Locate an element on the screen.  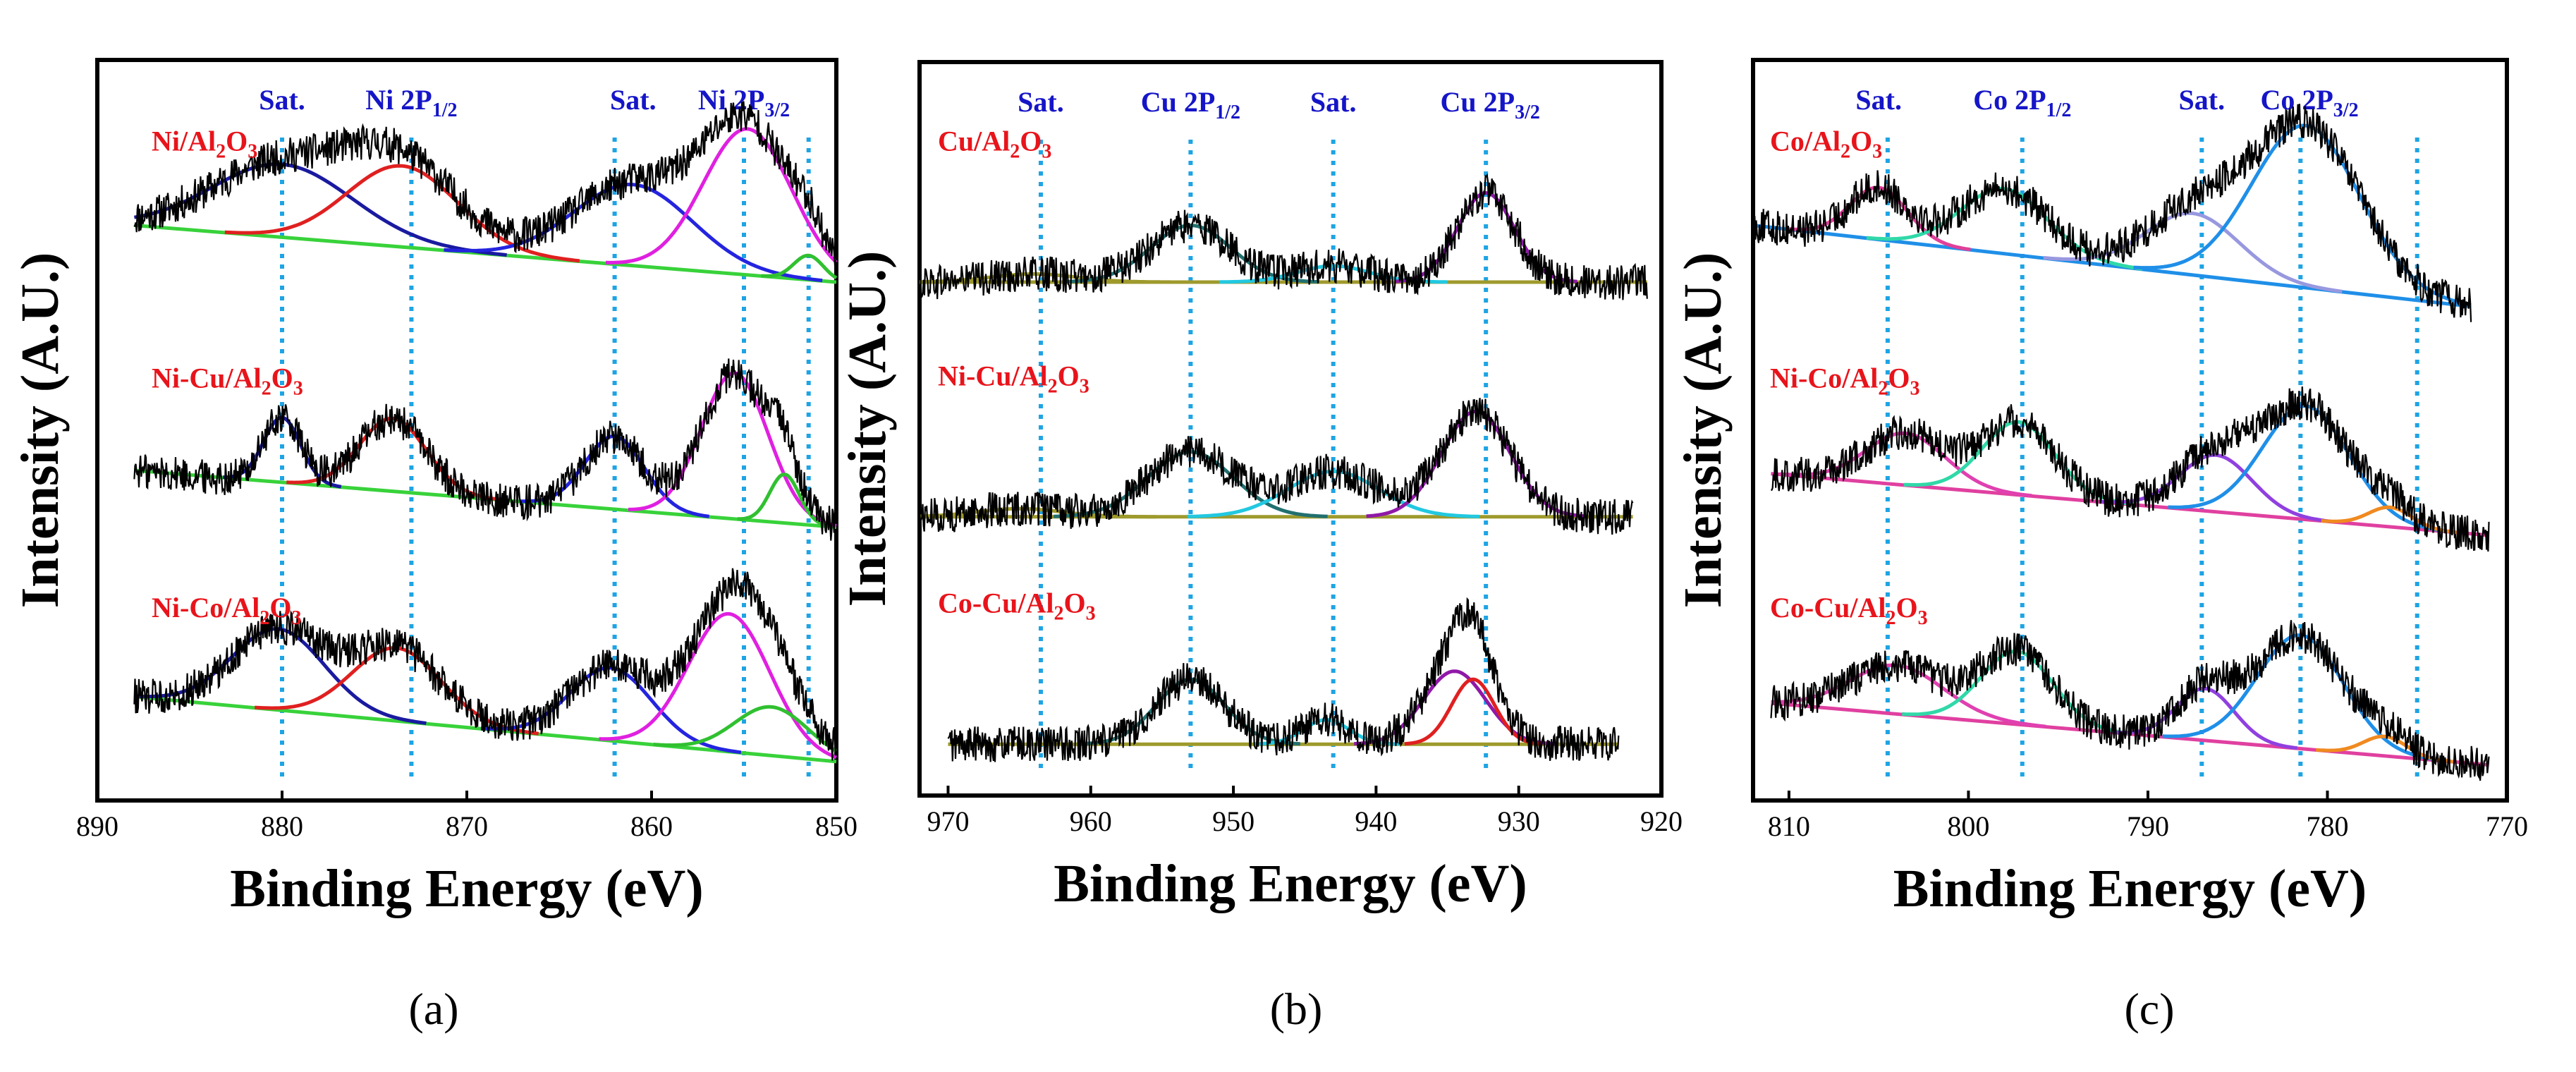
sample-label: Co/Al2O3 is located at coordinates (1826, 144).